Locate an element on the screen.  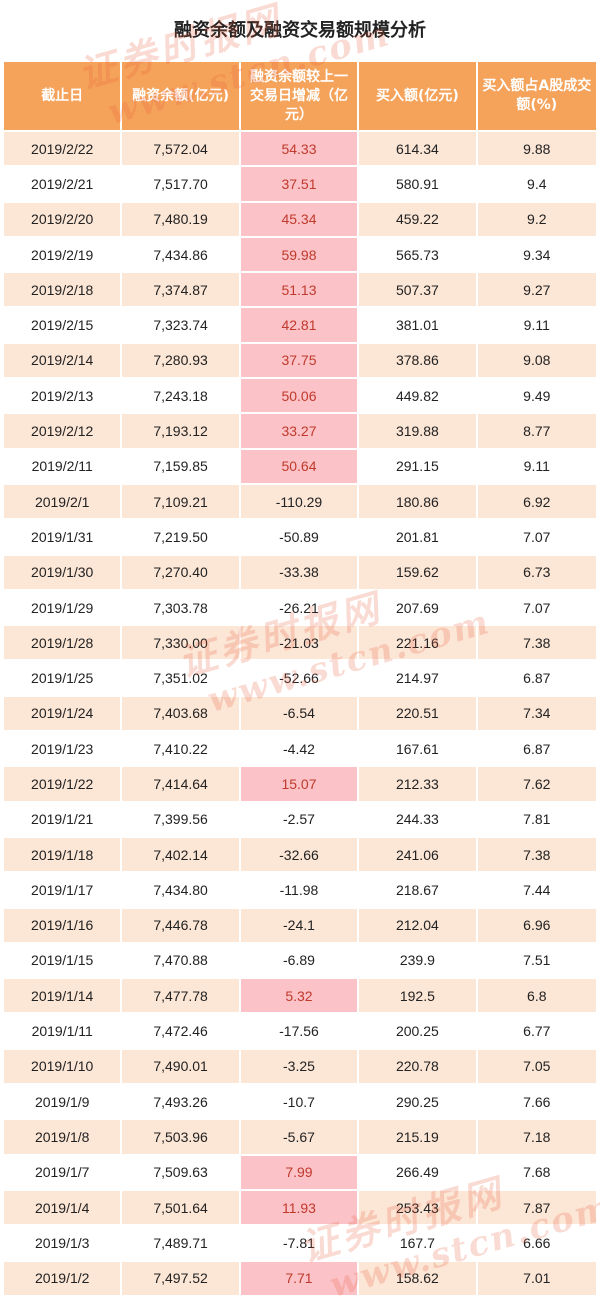
table-row: 2019/2/13 7,243.18 50.06 449.82 9.49 is located at coordinates (300, 396).